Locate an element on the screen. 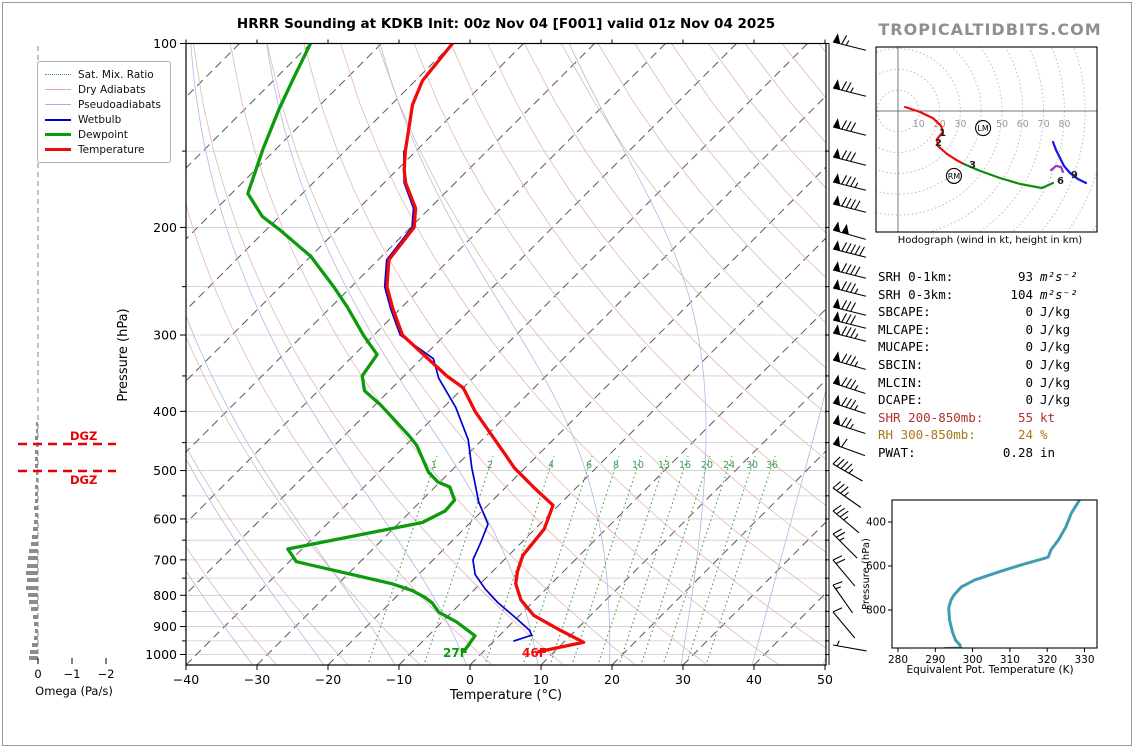  stat-label: SBCAPE: is located at coordinates (904, 312).